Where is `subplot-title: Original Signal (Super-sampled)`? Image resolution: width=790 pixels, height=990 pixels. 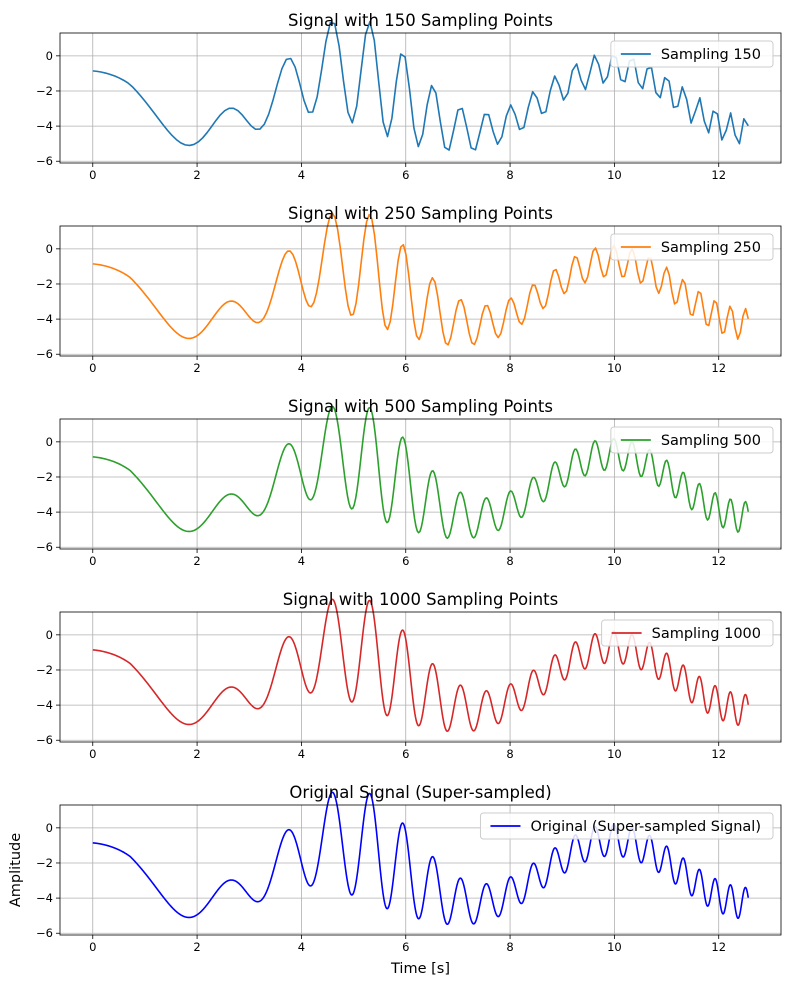 subplot-title: Original Signal (Super-sampled) is located at coordinates (420, 792).